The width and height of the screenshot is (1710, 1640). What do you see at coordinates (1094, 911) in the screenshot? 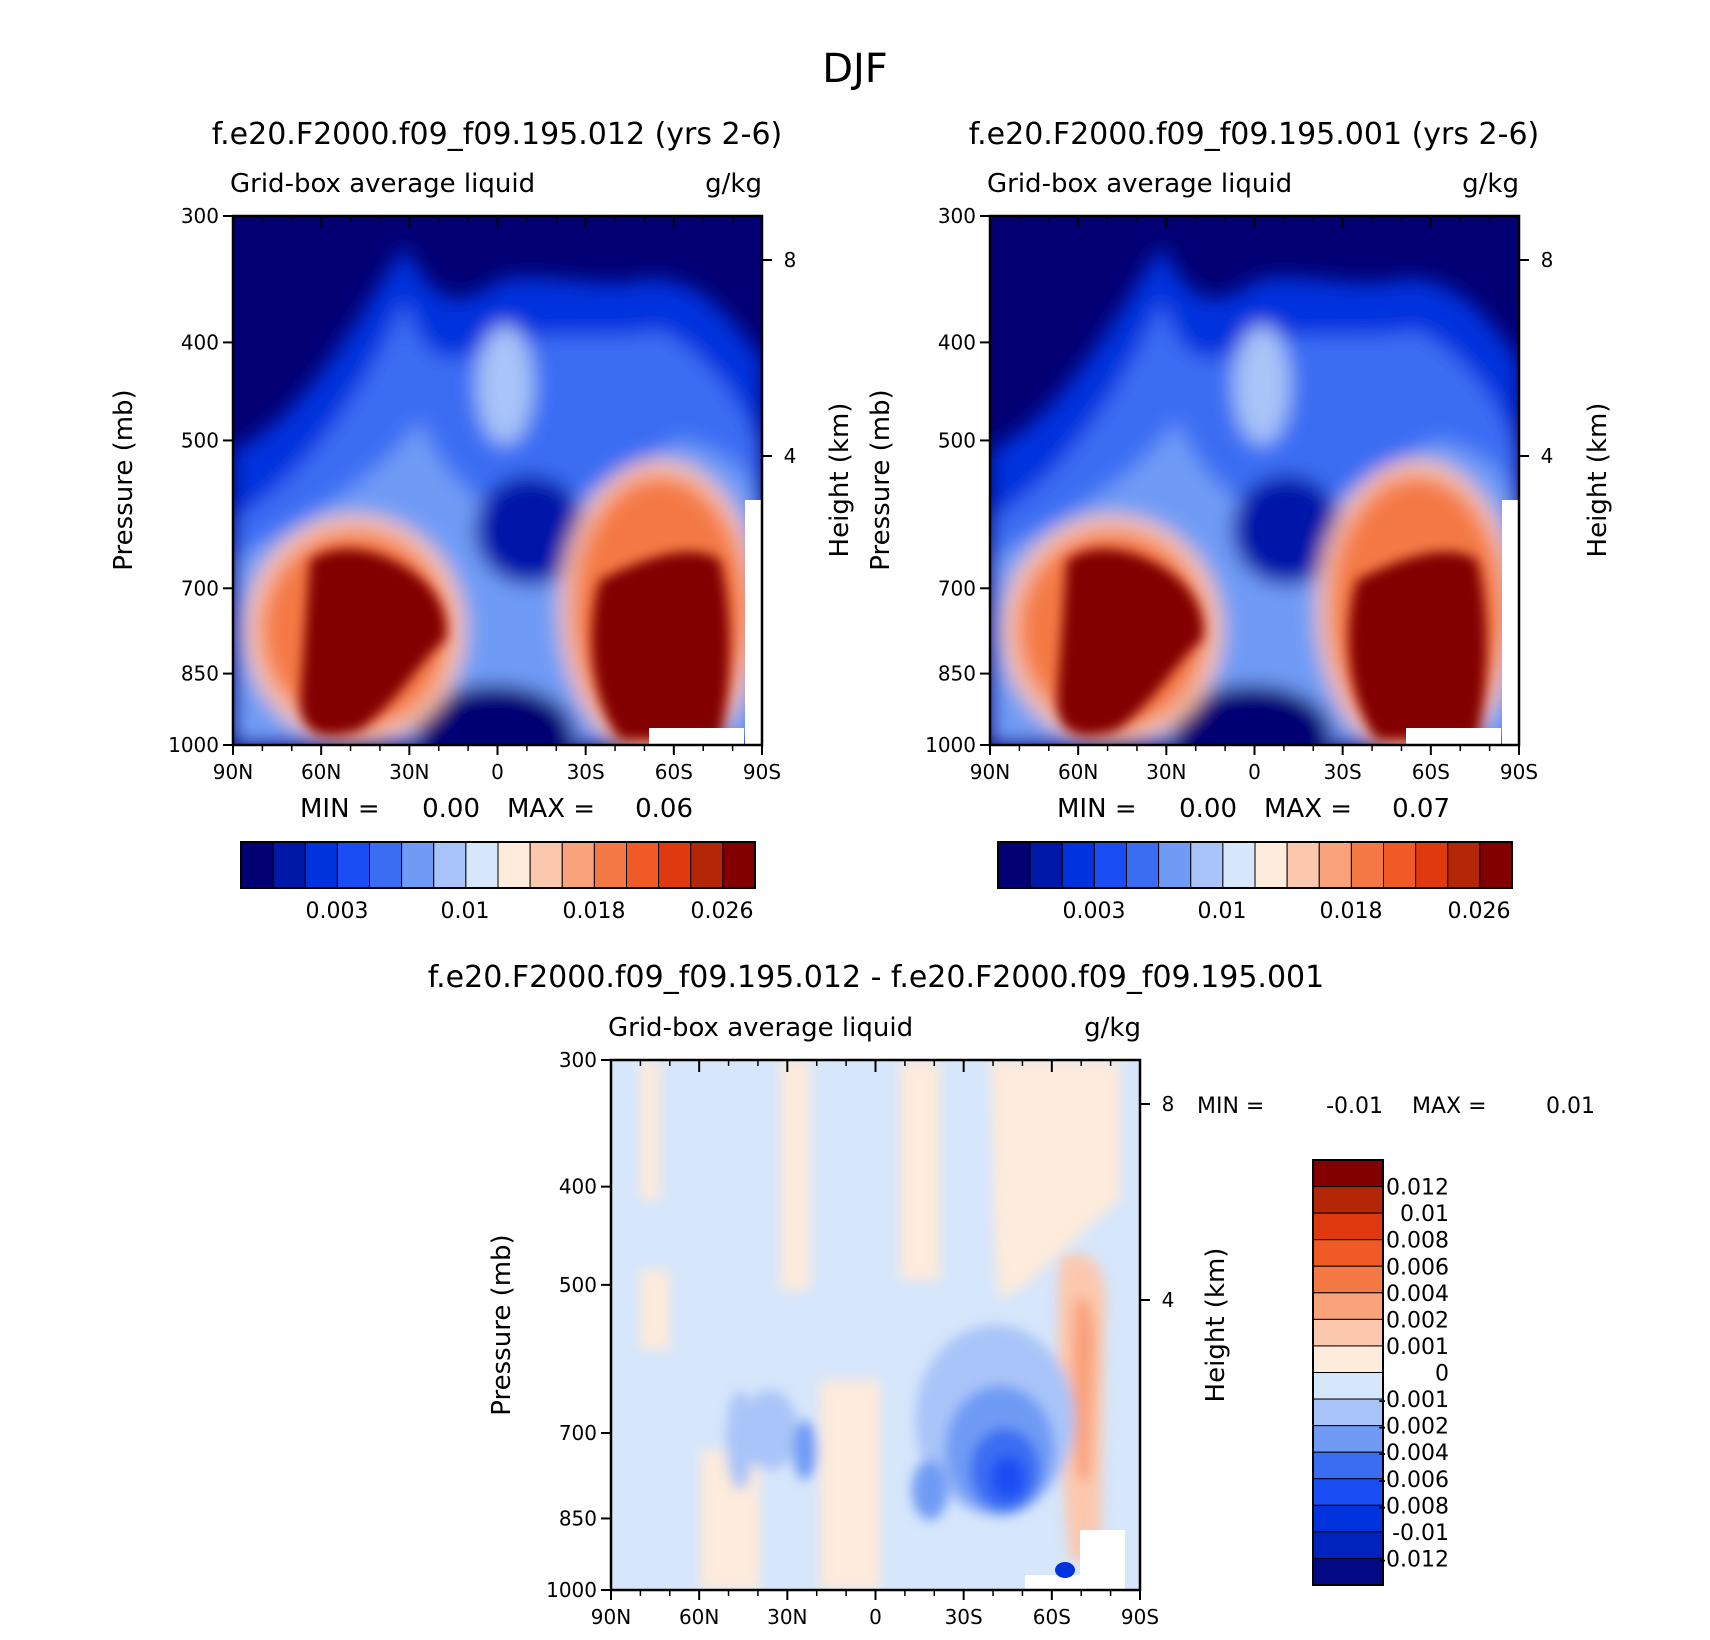
I see `panel-b-colorbar-label: 0.003` at bounding box center [1094, 911].